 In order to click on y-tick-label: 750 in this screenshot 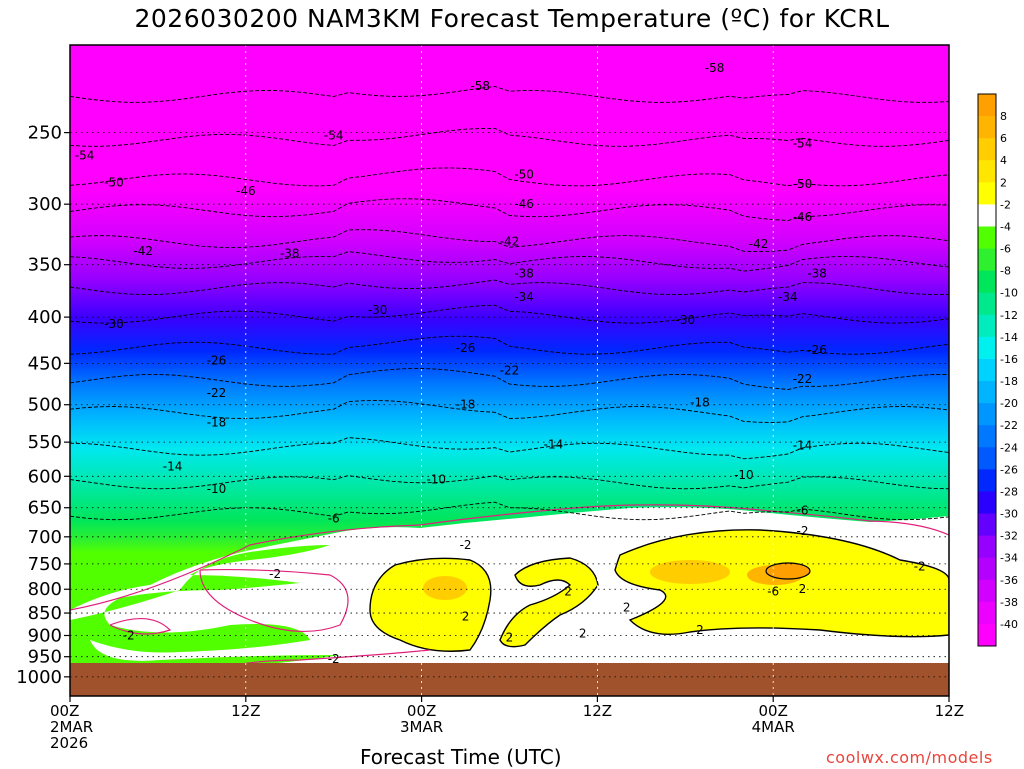, I will do `click(45, 564)`.